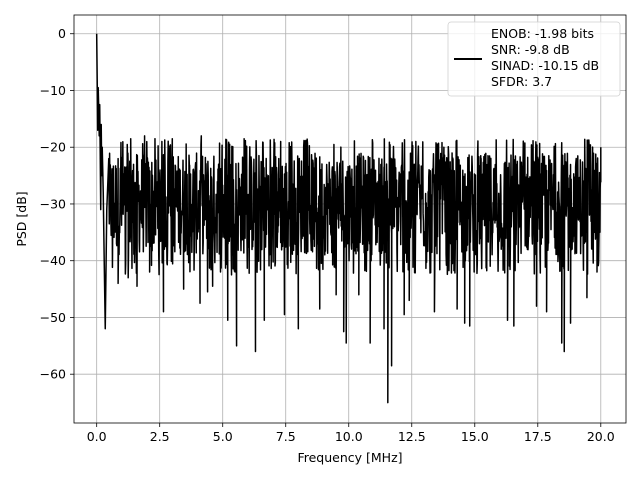 This screenshot has height=480, width=640. What do you see at coordinates (53, 203) in the screenshot?
I see `y-tick-label: −30` at bounding box center [53, 203].